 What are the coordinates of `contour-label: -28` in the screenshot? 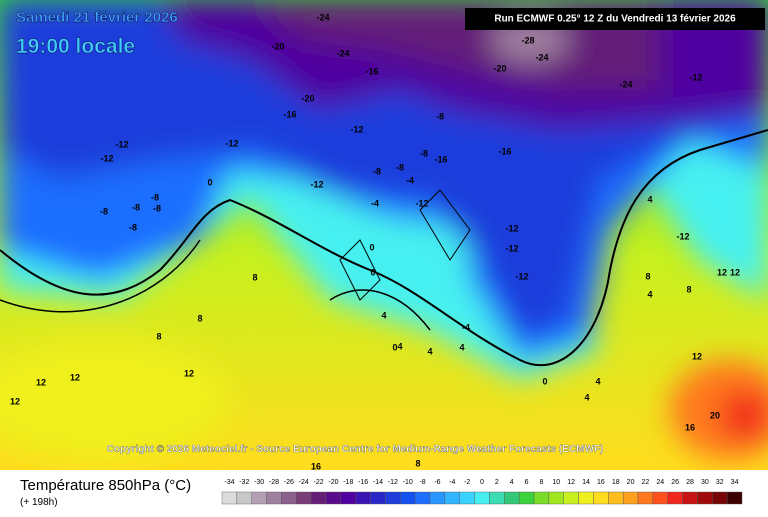 It's located at (527, 40).